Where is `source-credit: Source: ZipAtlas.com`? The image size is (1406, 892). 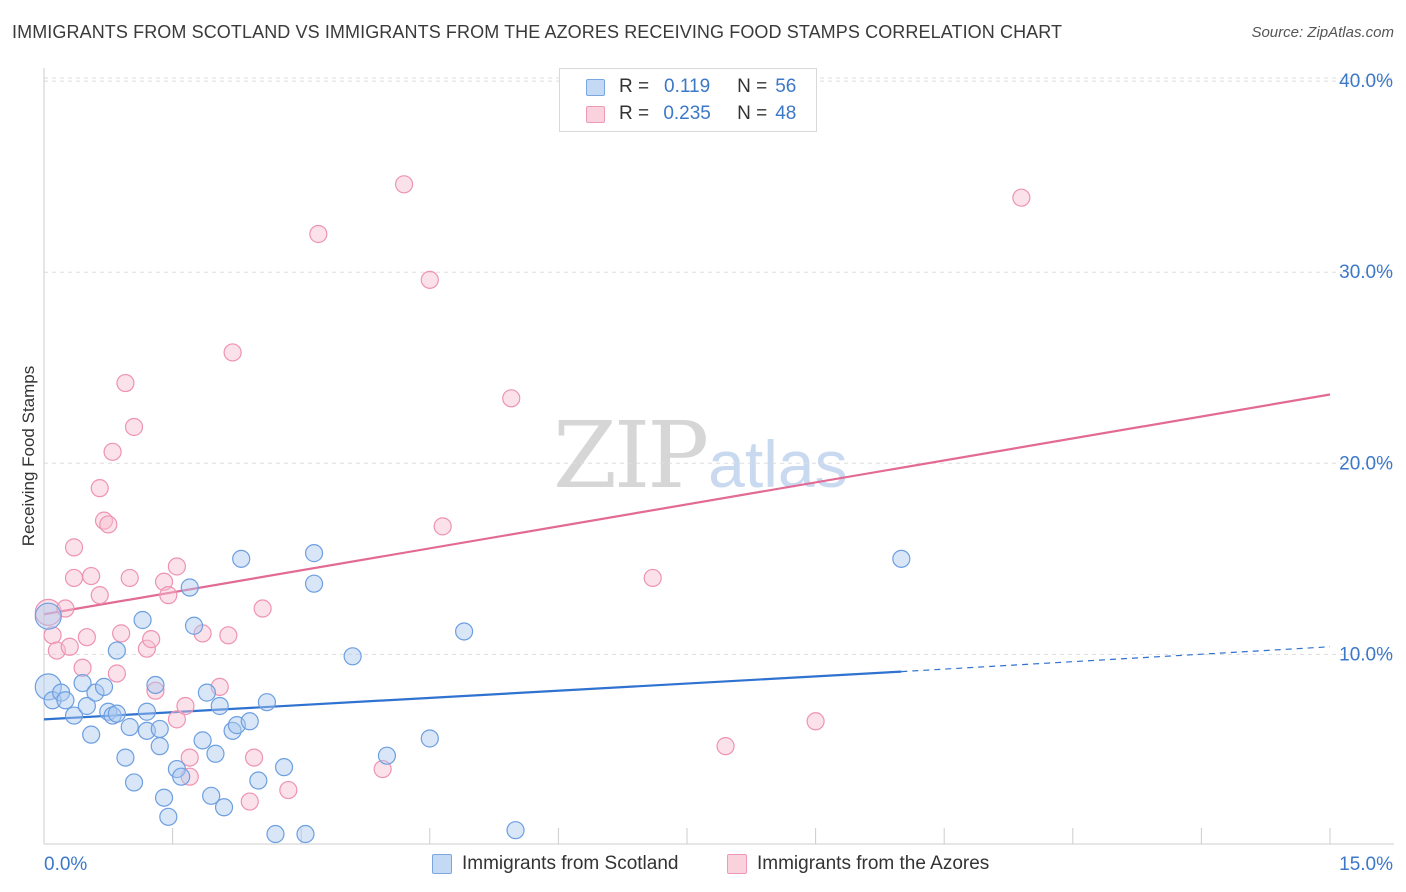 source-credit: Source: ZipAtlas.com is located at coordinates (1322, 32).